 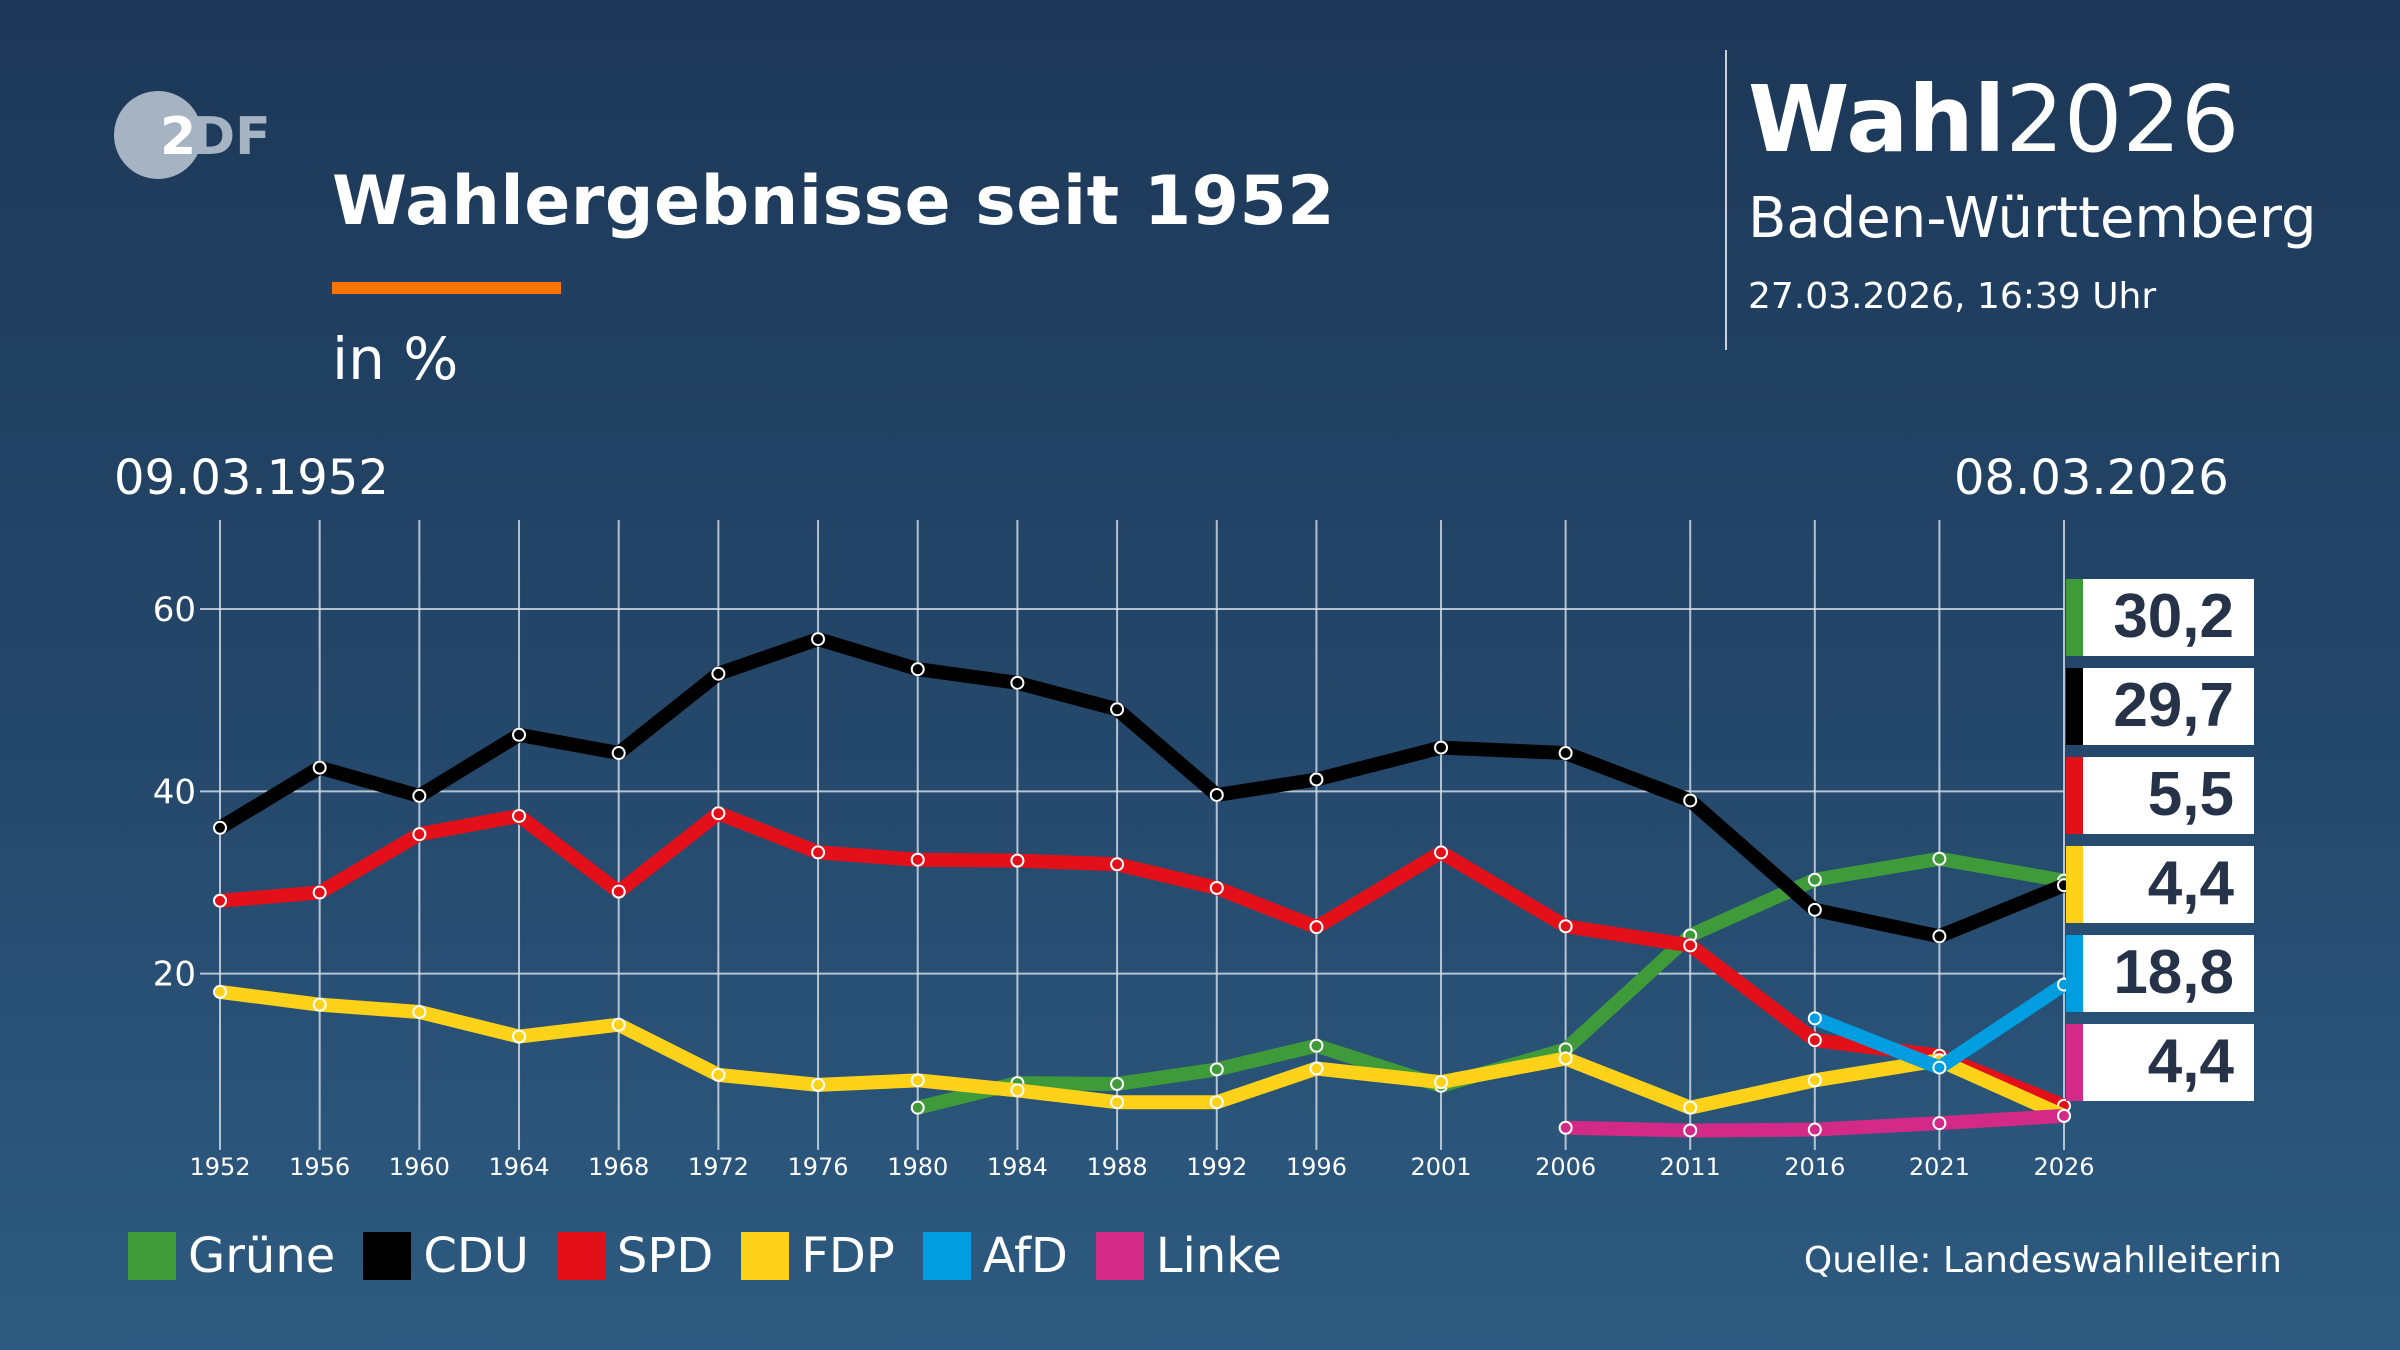 What do you see at coordinates (995, 1256) in the screenshot?
I see `legend-item: AfD` at bounding box center [995, 1256].